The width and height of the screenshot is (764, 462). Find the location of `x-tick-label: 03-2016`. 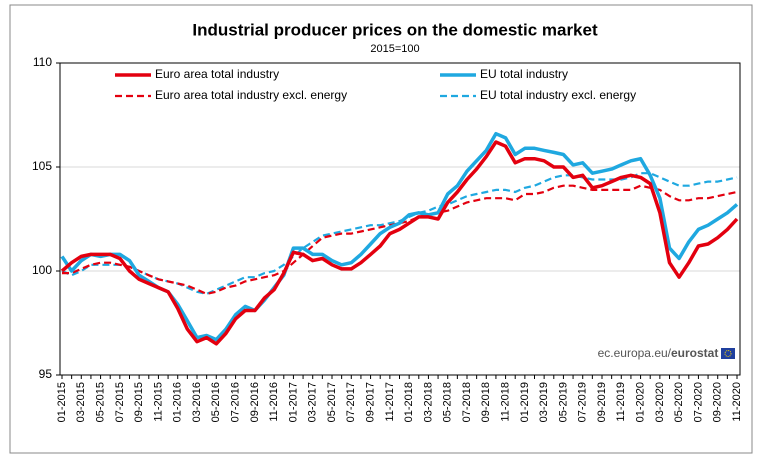

x-tick-label: 03-2016 is located at coordinates (197, 402).